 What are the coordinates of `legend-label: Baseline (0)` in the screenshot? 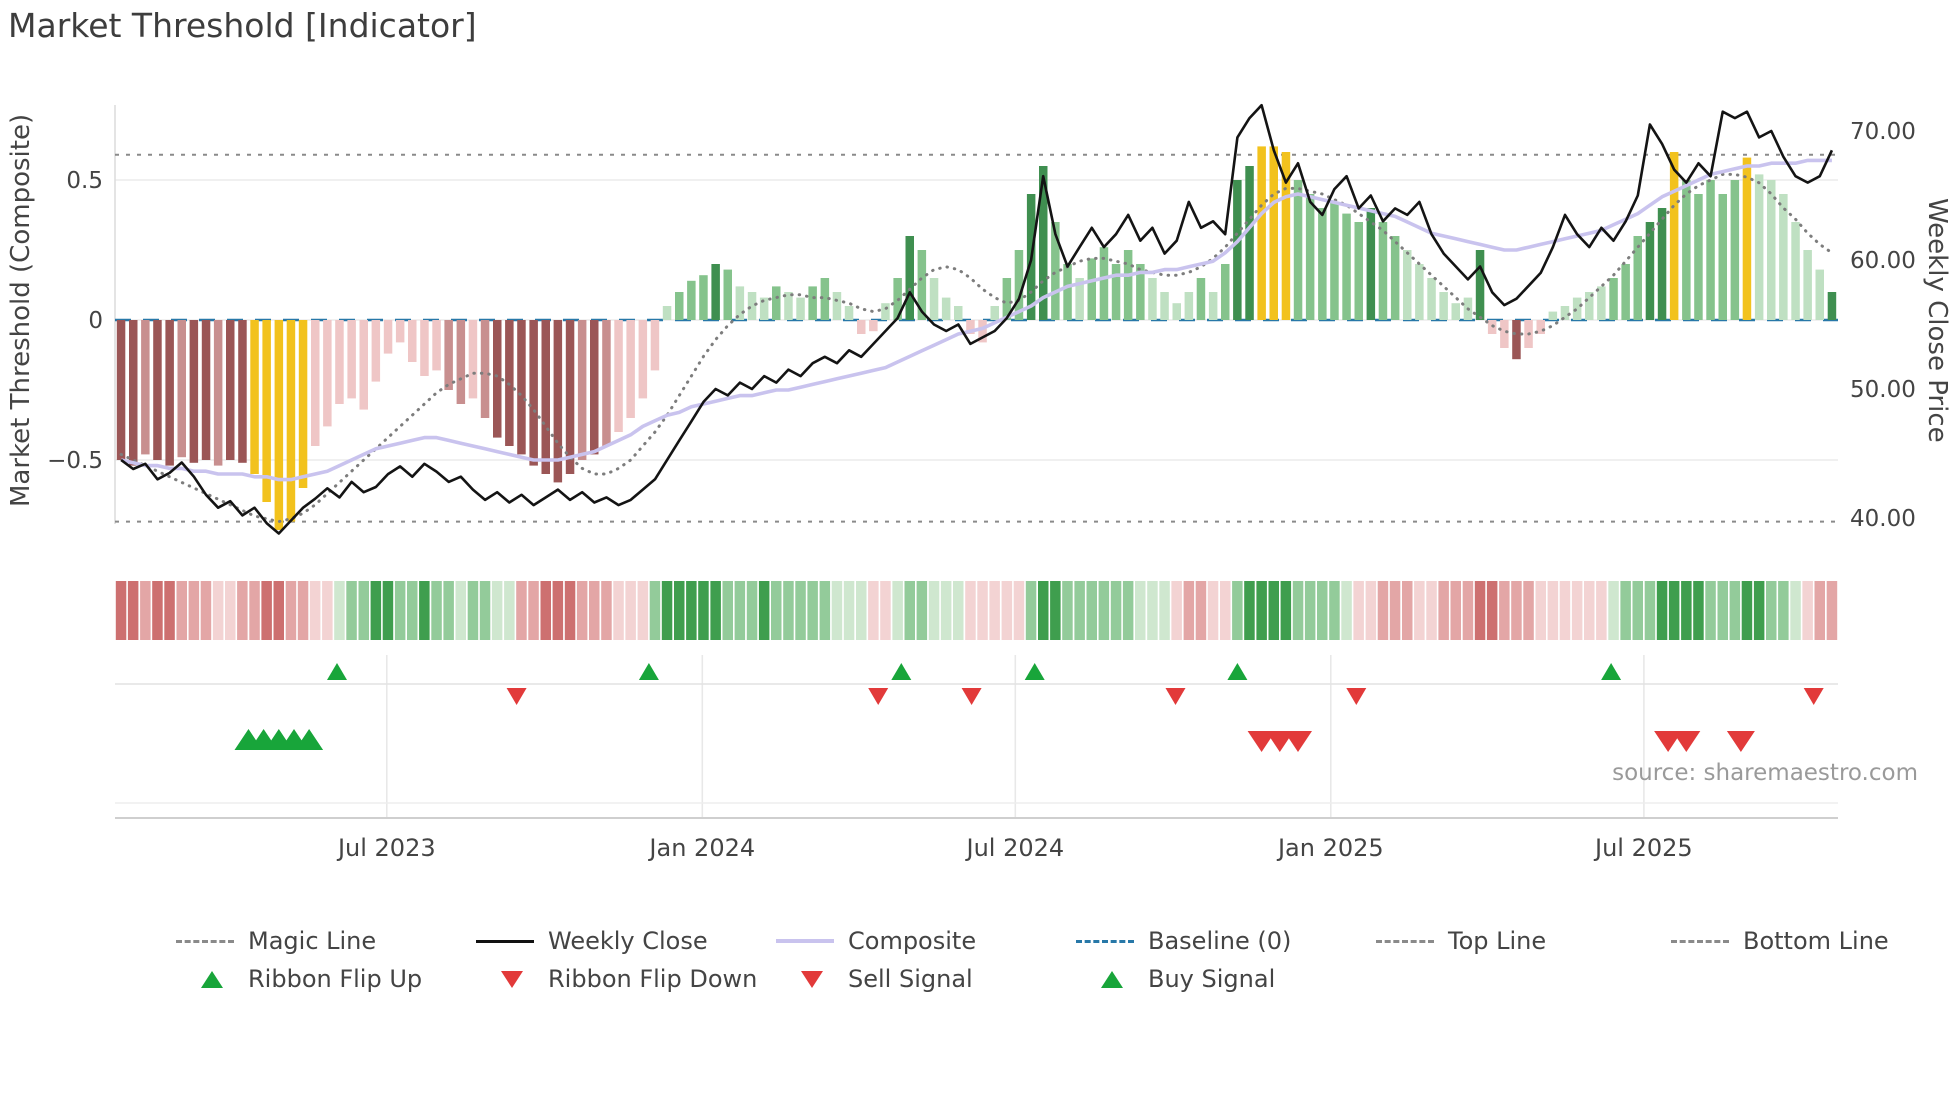 It's located at (1220, 941).